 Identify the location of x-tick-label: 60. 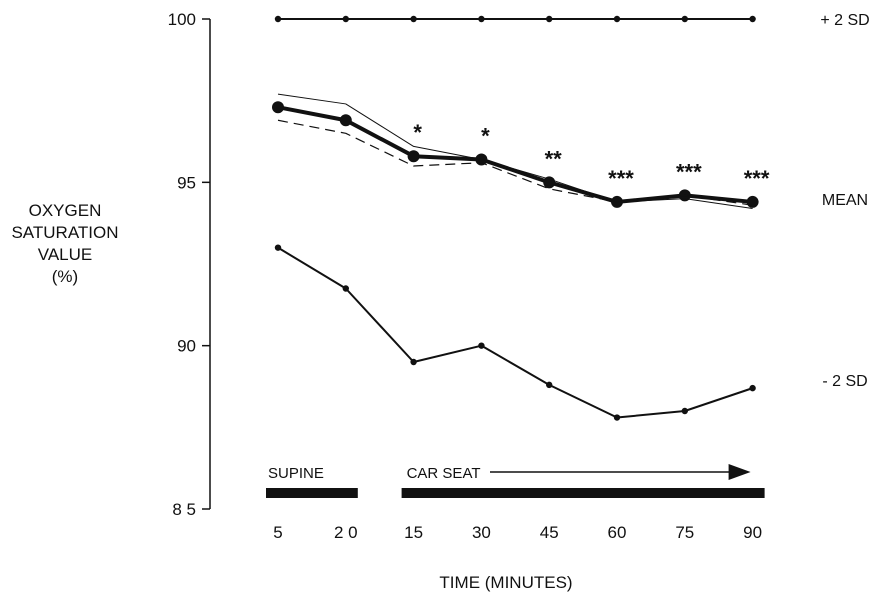
(617, 532).